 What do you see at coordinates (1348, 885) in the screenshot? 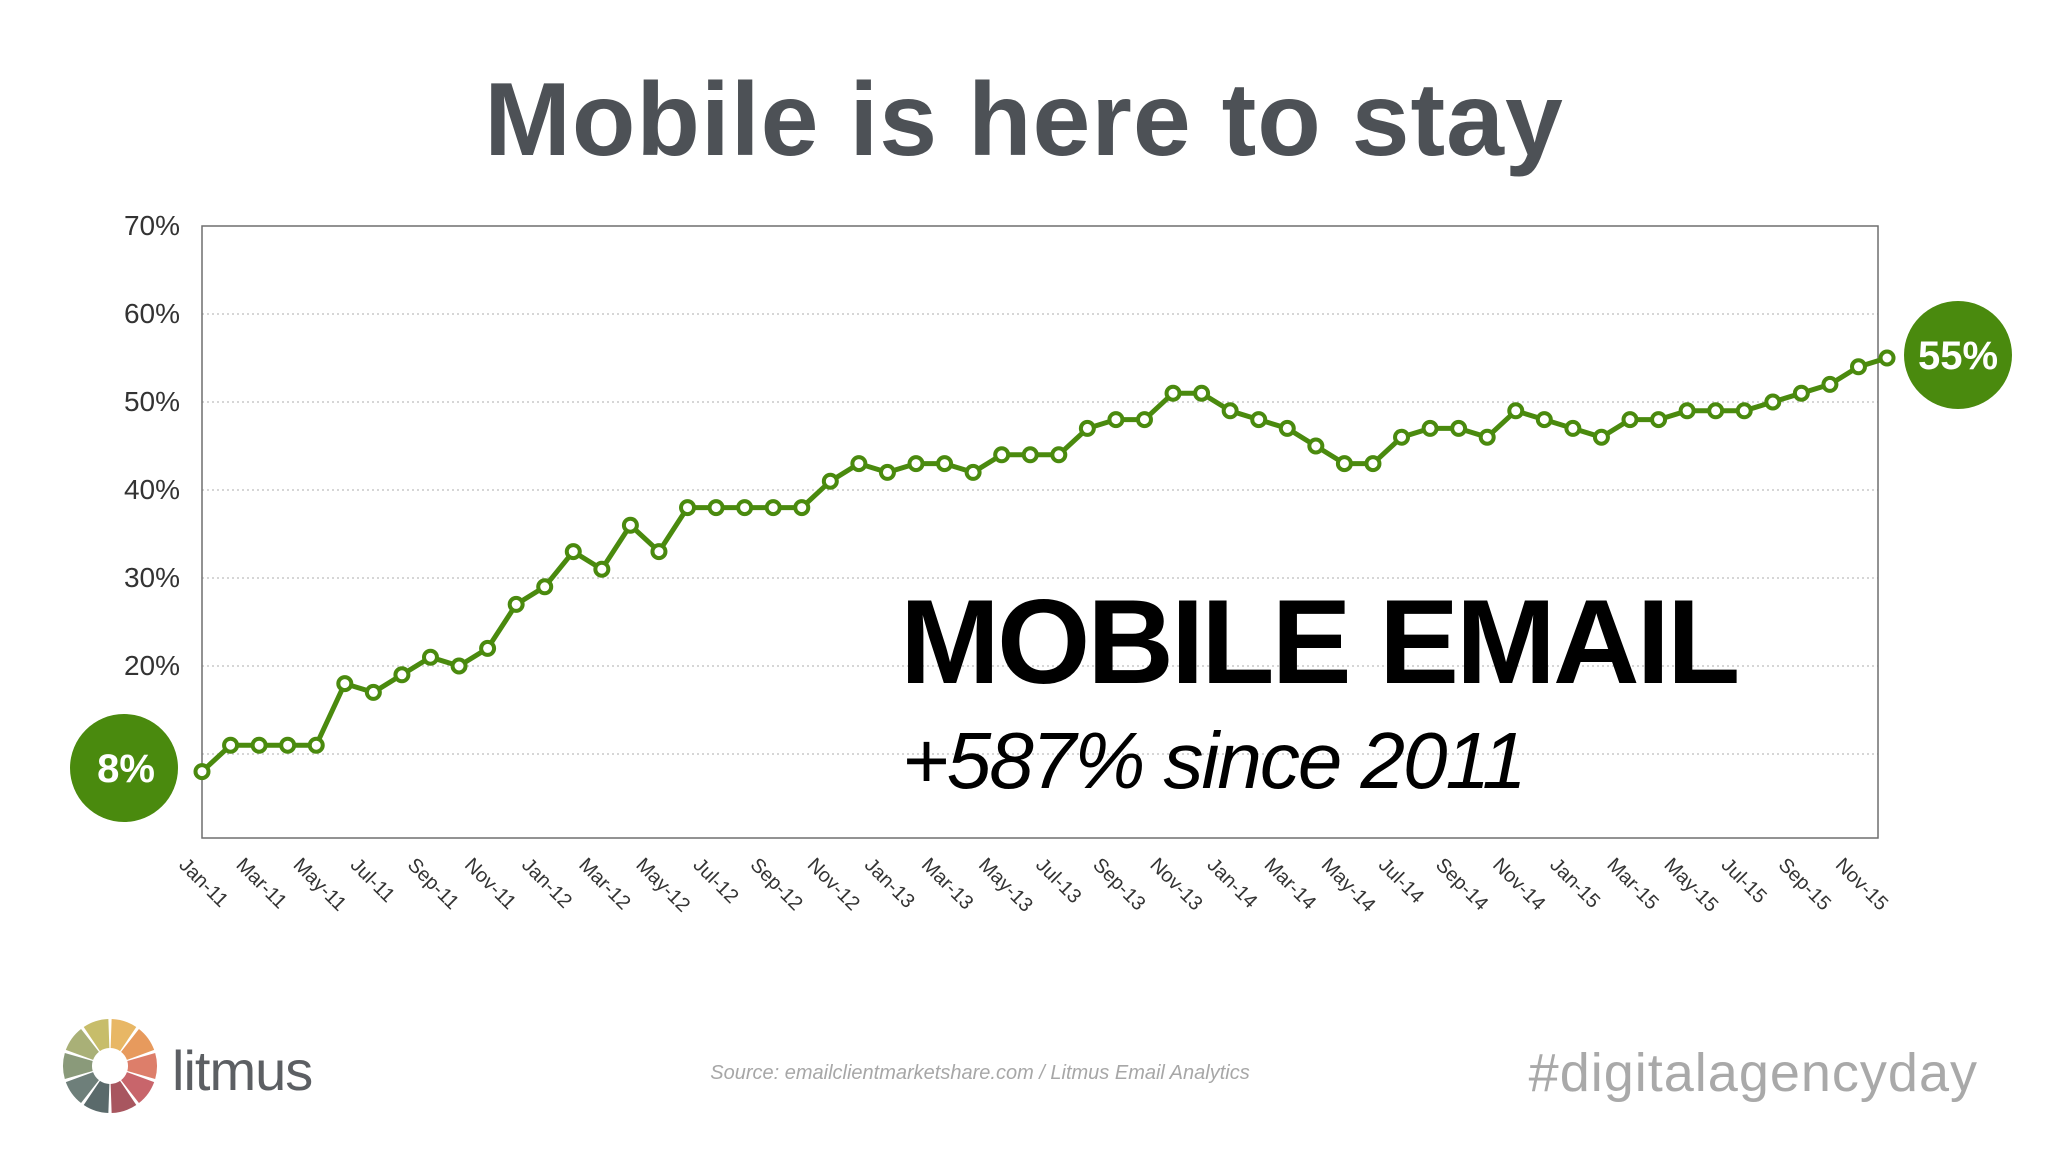
I see `x-tick-label: May-14` at bounding box center [1348, 885].